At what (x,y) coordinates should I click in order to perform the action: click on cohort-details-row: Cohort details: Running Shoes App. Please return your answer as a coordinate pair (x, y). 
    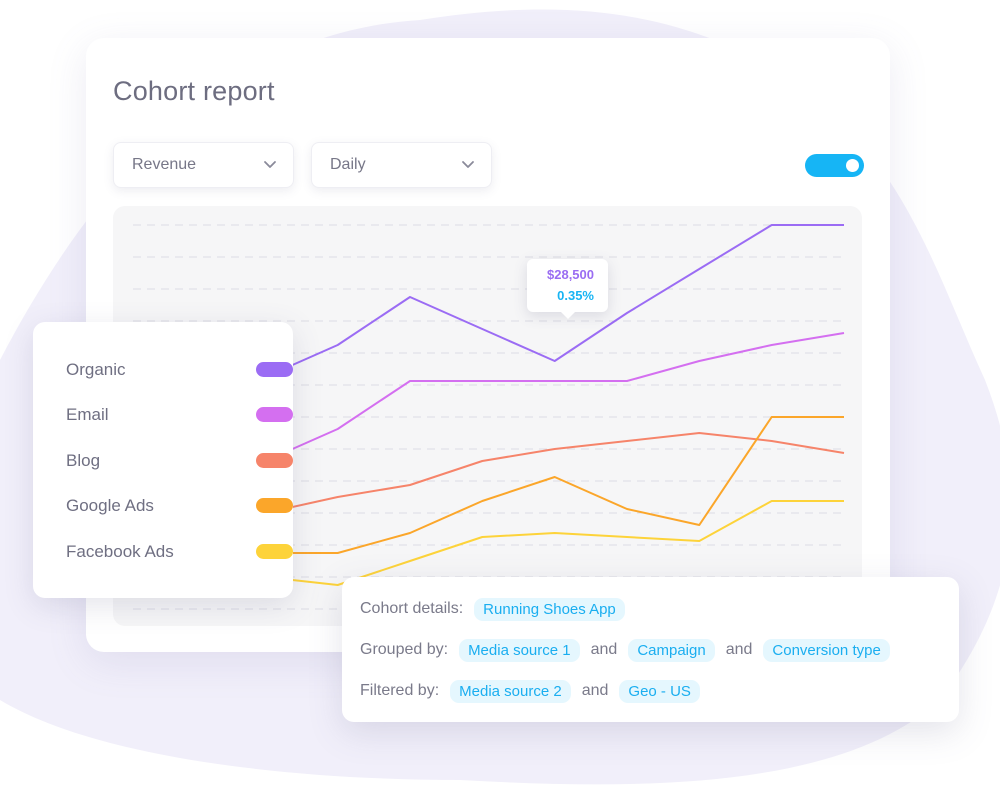
    Looking at the image, I should click on (492, 609).